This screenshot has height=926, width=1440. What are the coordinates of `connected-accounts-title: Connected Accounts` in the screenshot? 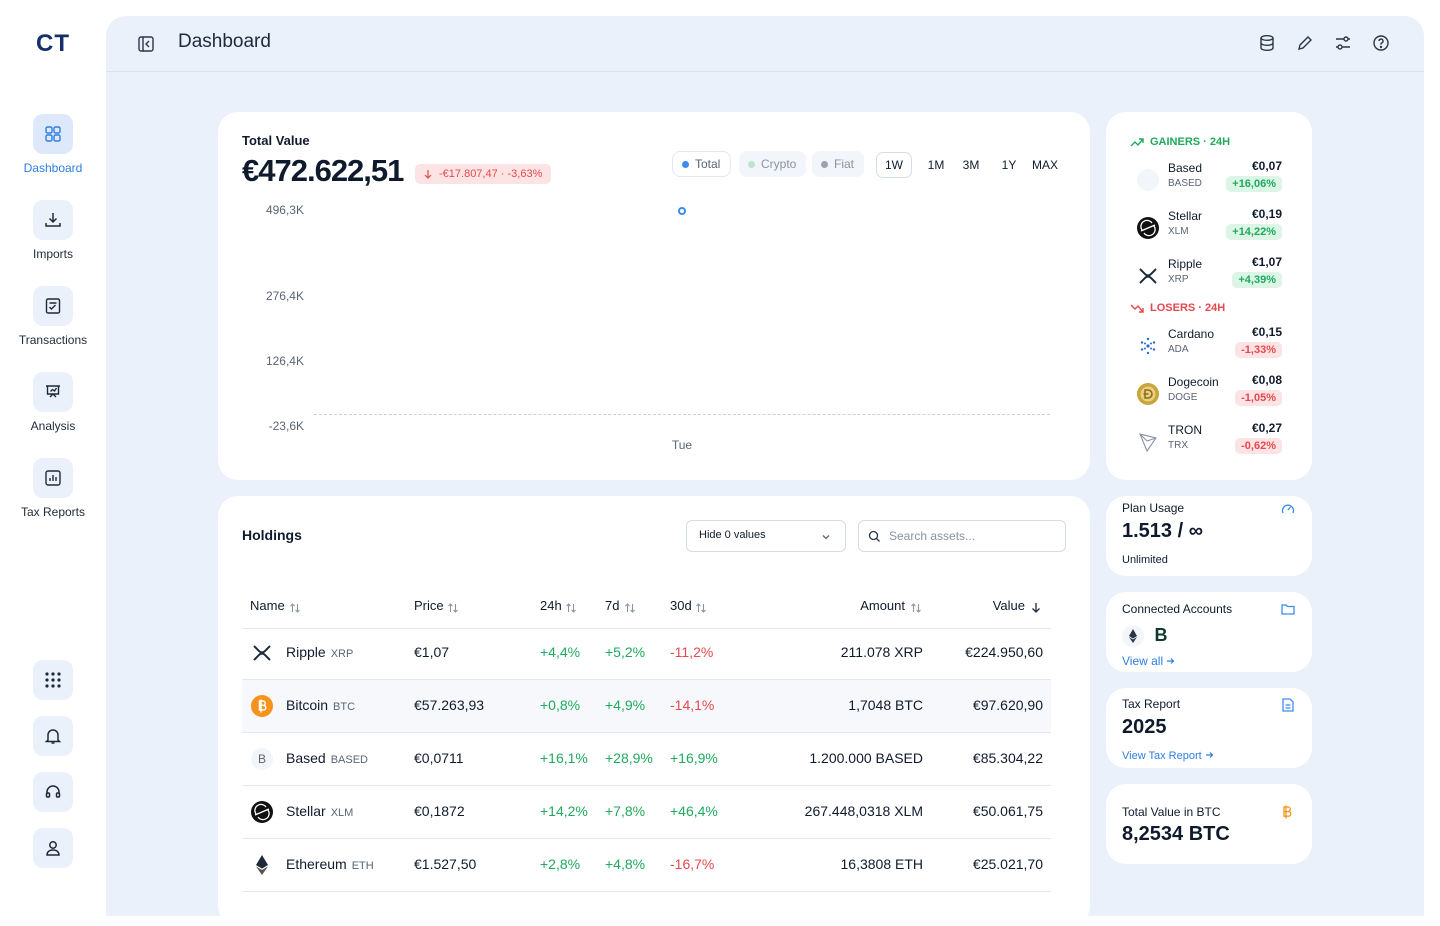 It's located at (1177, 609).